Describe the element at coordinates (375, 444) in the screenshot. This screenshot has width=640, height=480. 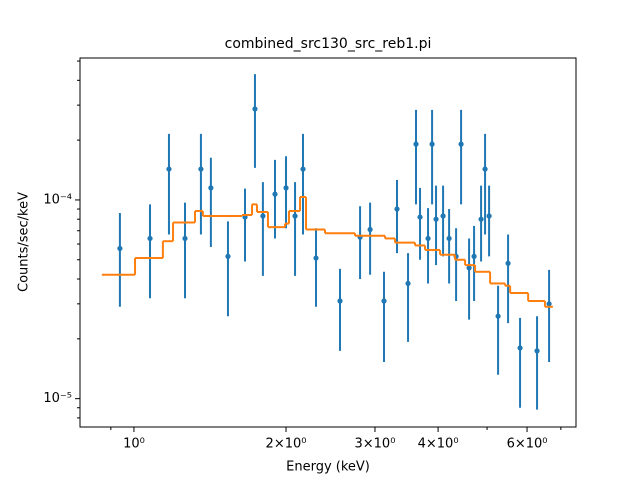
I see `x-tick-label: 3×10⁰` at that location.